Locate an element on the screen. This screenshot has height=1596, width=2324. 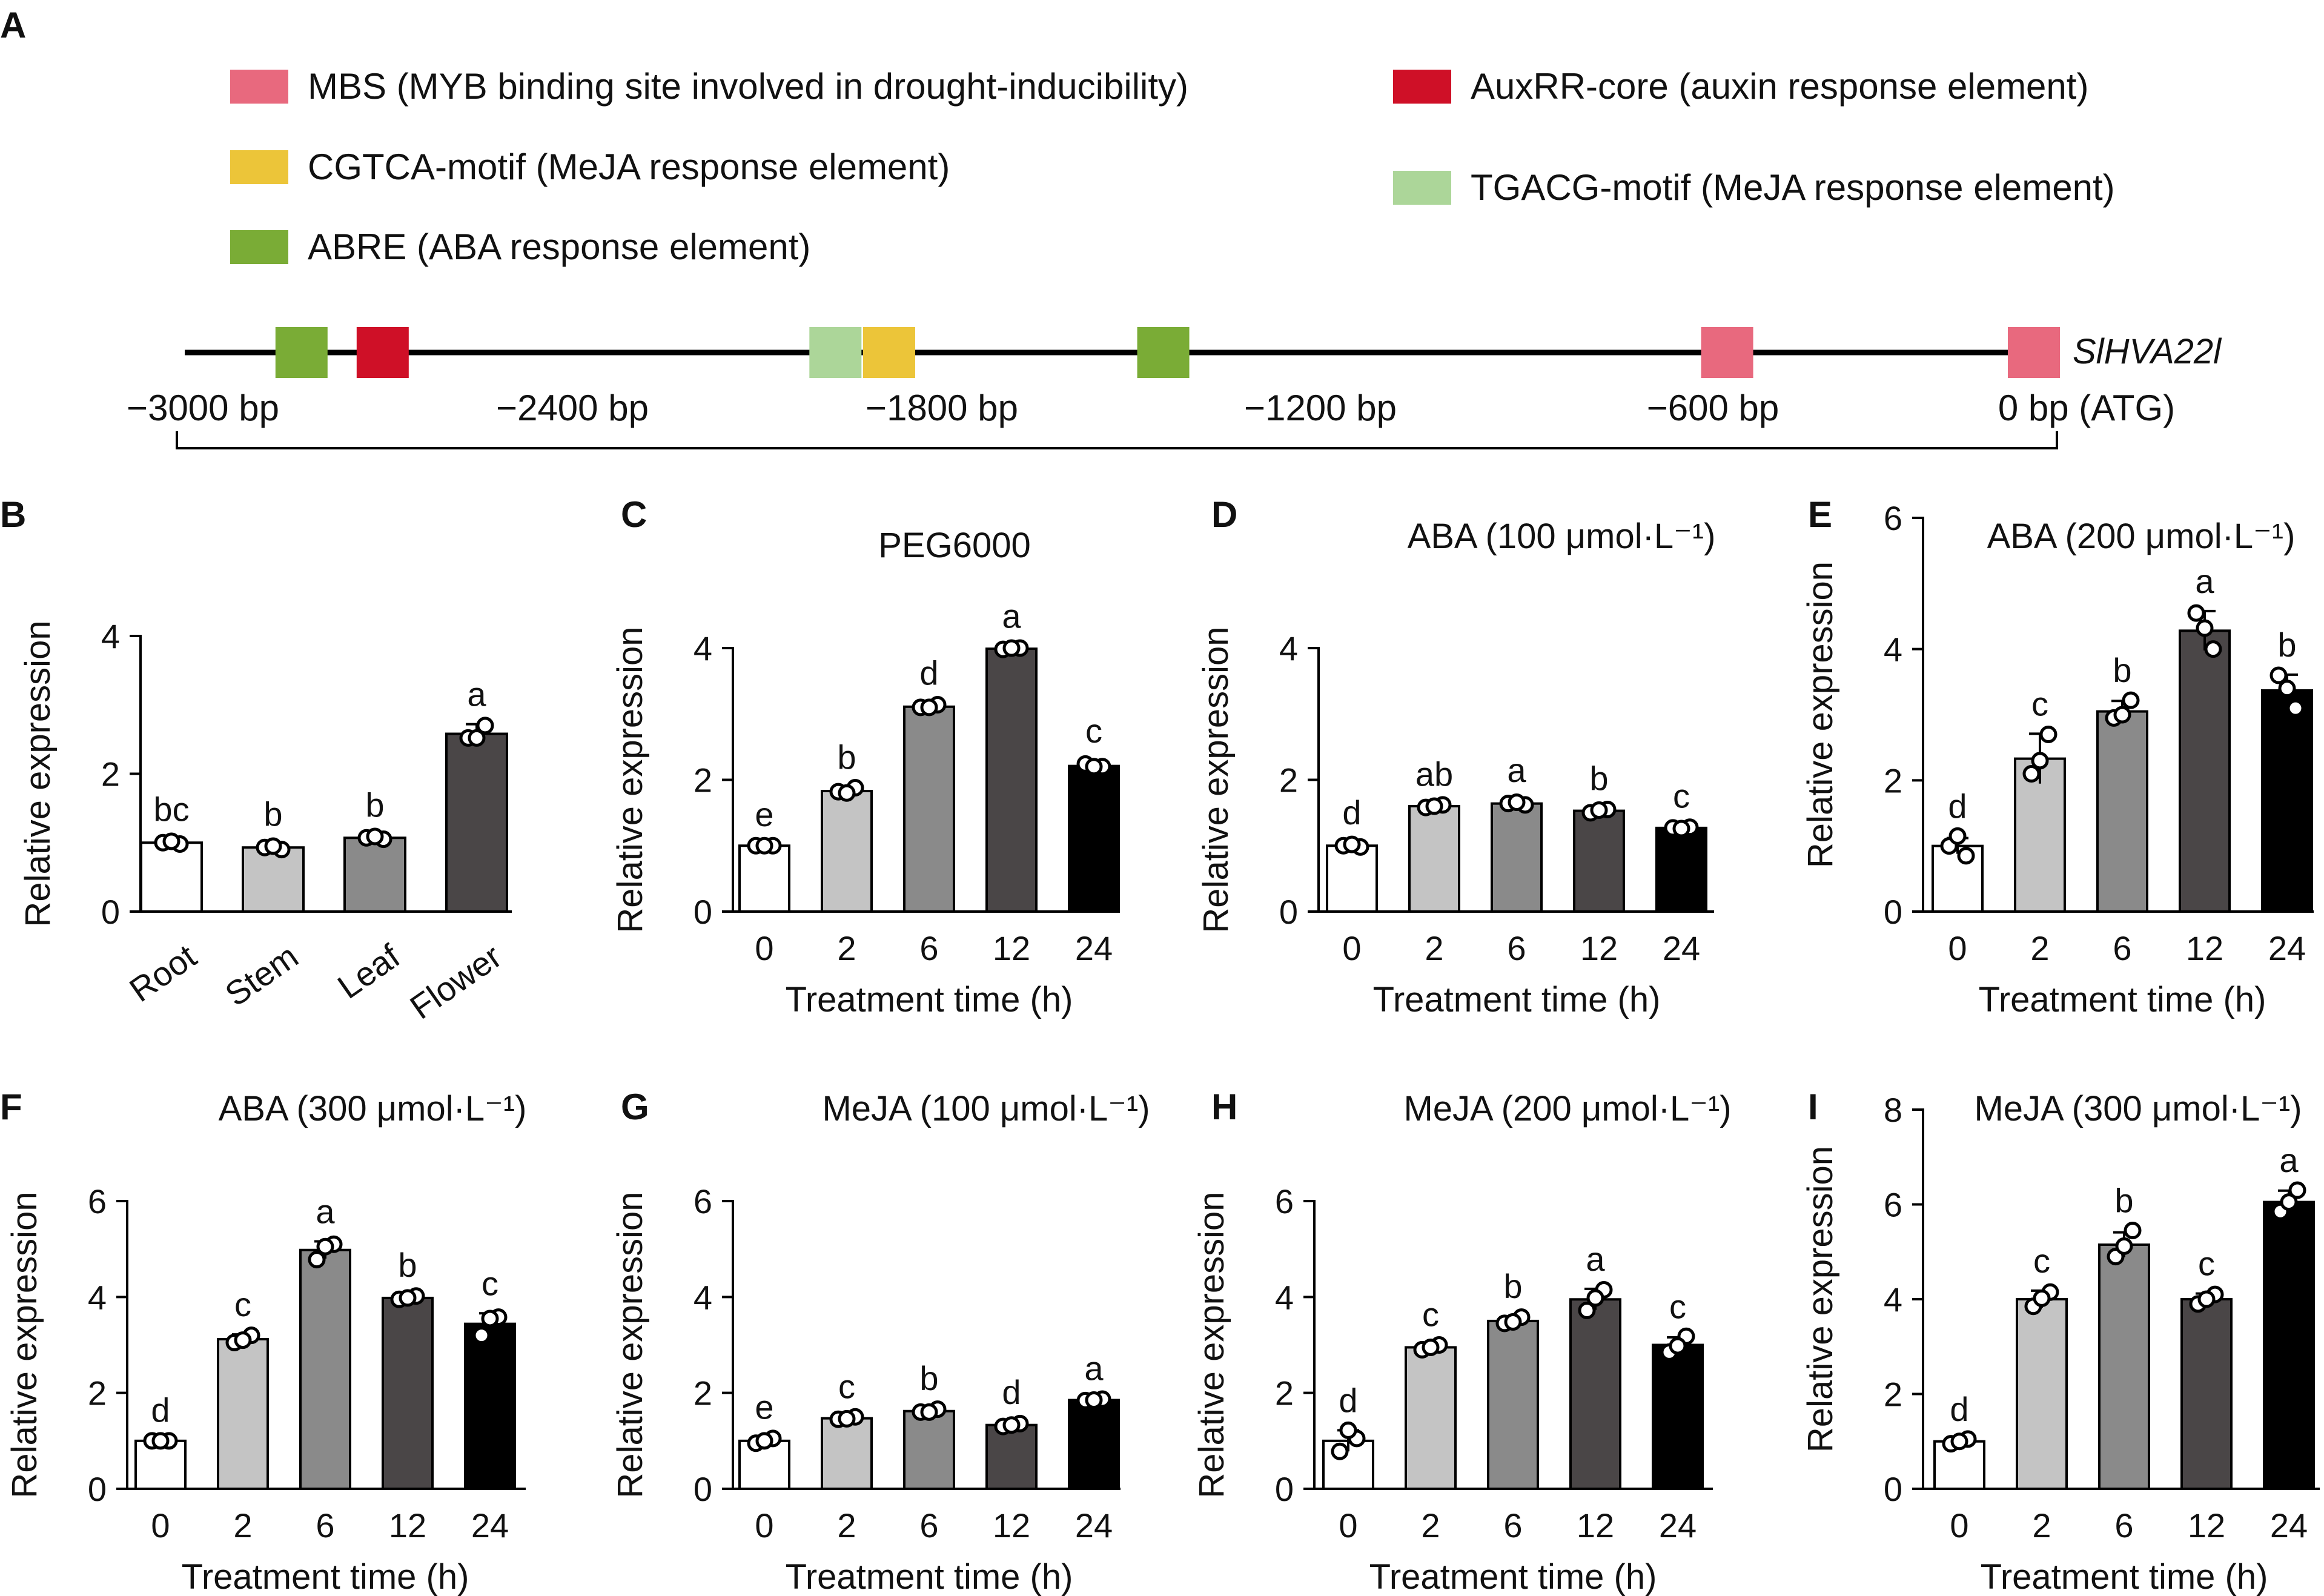
y-axis-label-d: Relative expression is located at coordinates (1216, 779).